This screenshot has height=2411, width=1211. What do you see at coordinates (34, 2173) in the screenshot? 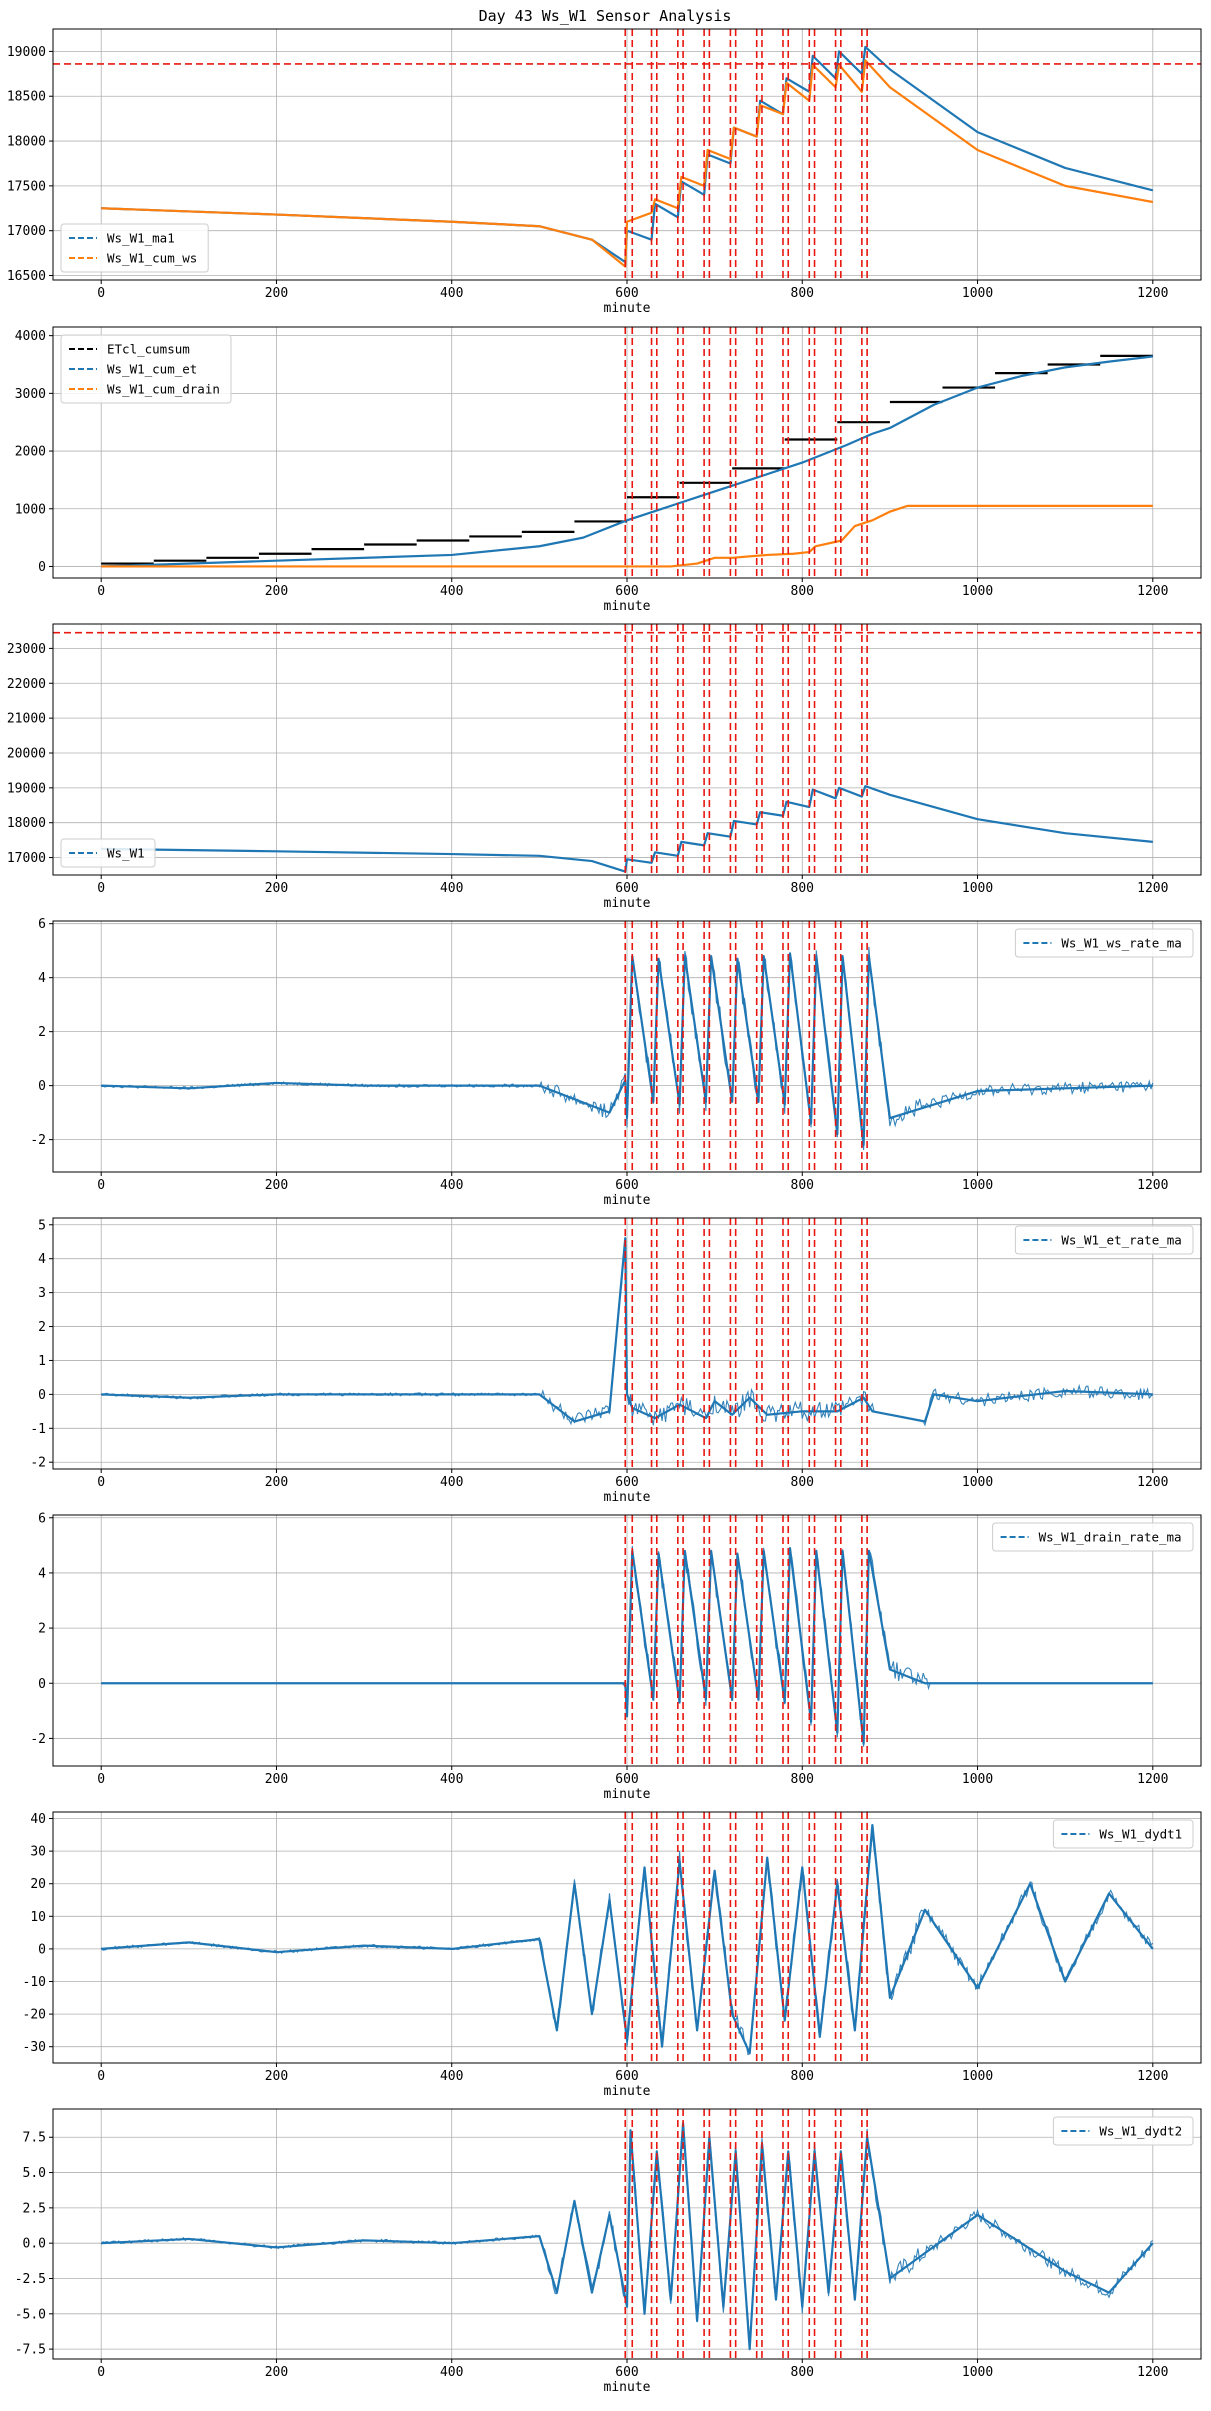
I see `y-tick-label: 5.0` at bounding box center [34, 2173].